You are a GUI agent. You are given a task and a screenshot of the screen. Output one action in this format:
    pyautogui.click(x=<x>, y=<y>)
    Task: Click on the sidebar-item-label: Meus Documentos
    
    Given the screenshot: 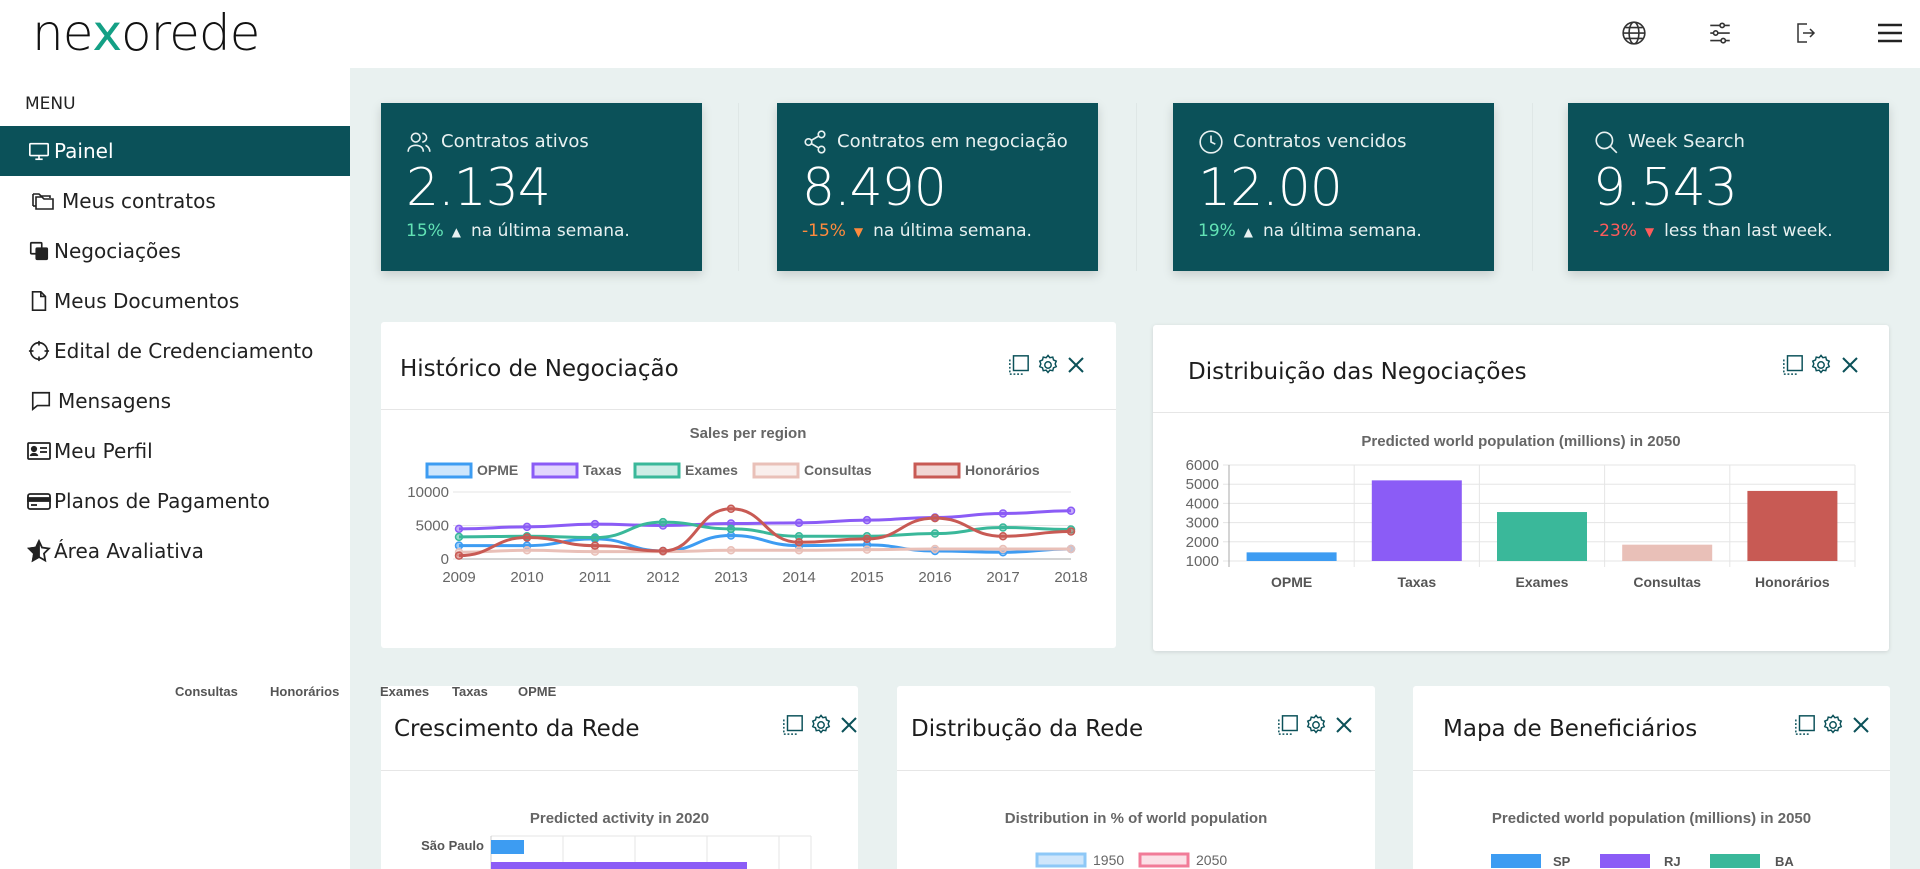 What is the action you would take?
    pyautogui.click(x=147, y=301)
    